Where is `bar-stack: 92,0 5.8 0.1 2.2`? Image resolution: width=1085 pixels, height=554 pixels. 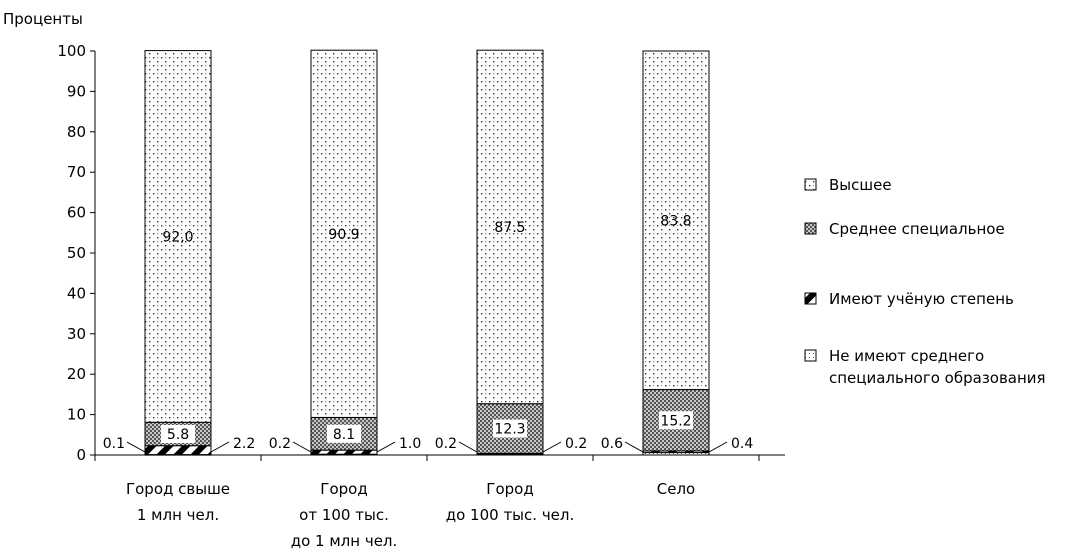
bar-stack: 92,0 5.8 0.1 2.2 is located at coordinates (179, 253).